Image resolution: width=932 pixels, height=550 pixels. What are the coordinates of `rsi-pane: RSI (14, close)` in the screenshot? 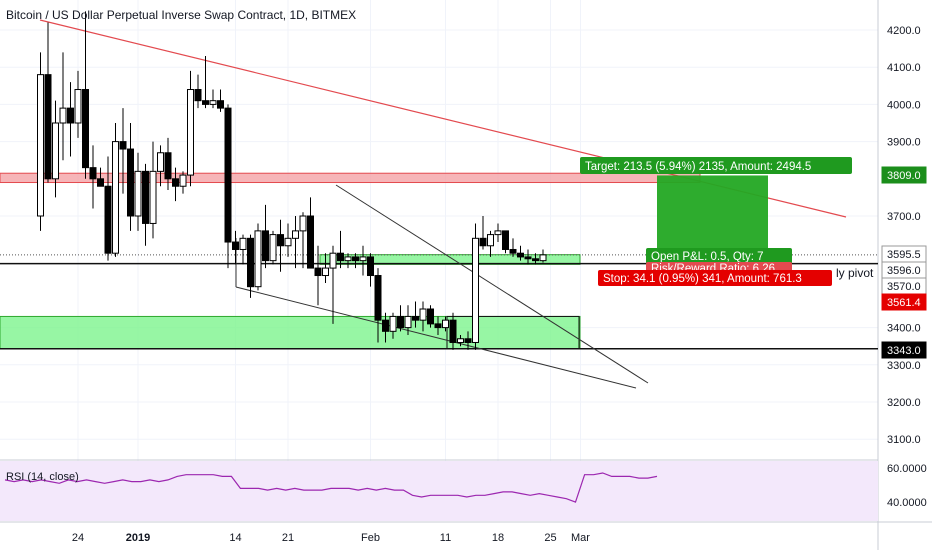 It's located at (439, 491).